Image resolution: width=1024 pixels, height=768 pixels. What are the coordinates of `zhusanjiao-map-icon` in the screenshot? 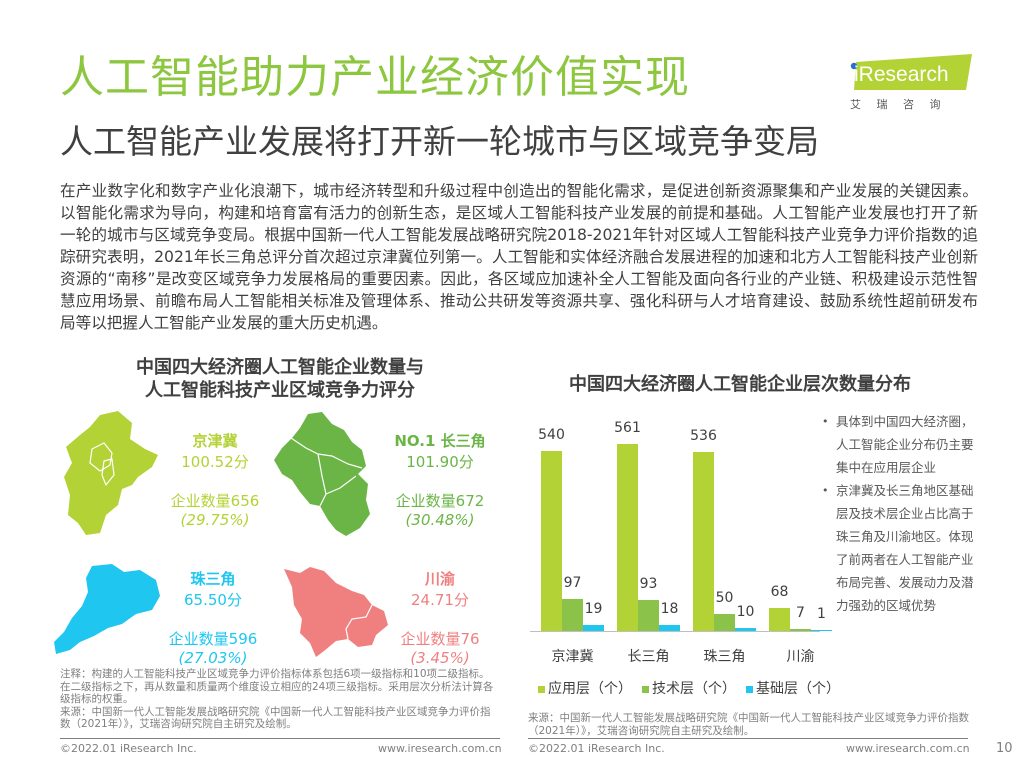 It's located at (107, 609).